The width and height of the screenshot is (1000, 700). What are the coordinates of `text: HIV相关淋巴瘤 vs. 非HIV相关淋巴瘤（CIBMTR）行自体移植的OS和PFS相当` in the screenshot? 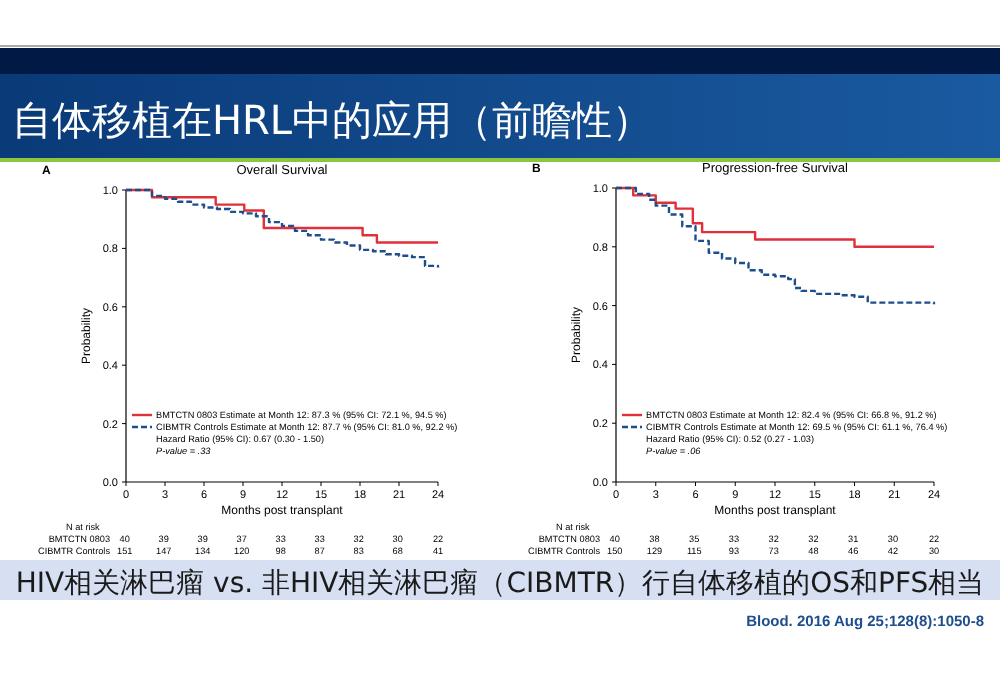 It's located at (500, 584).